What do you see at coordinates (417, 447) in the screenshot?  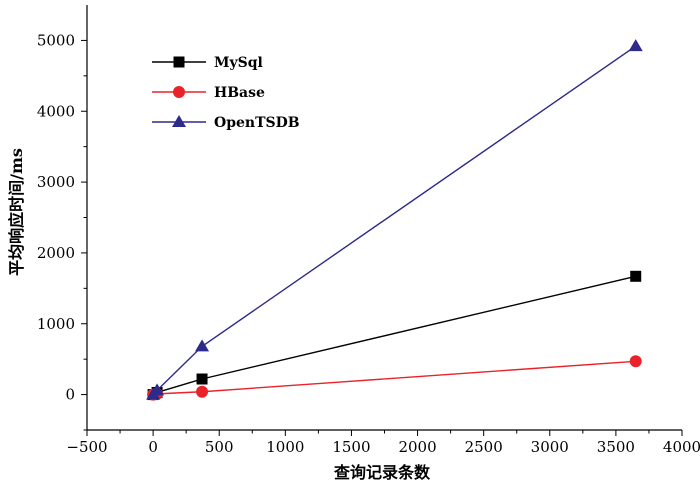 I see `x-tick-label: 2000` at bounding box center [417, 447].